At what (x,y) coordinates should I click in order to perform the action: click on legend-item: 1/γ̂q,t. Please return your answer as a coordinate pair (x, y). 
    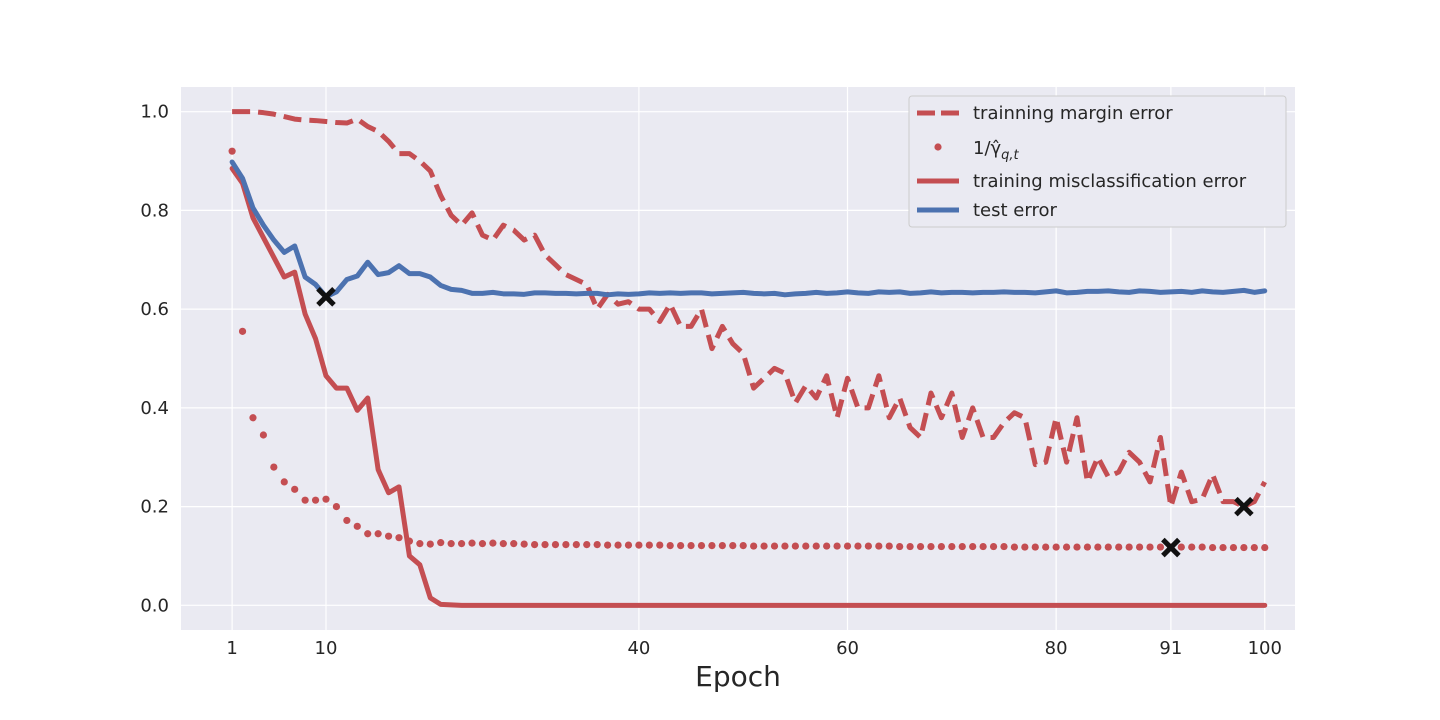
    Looking at the image, I should click on (977, 150).